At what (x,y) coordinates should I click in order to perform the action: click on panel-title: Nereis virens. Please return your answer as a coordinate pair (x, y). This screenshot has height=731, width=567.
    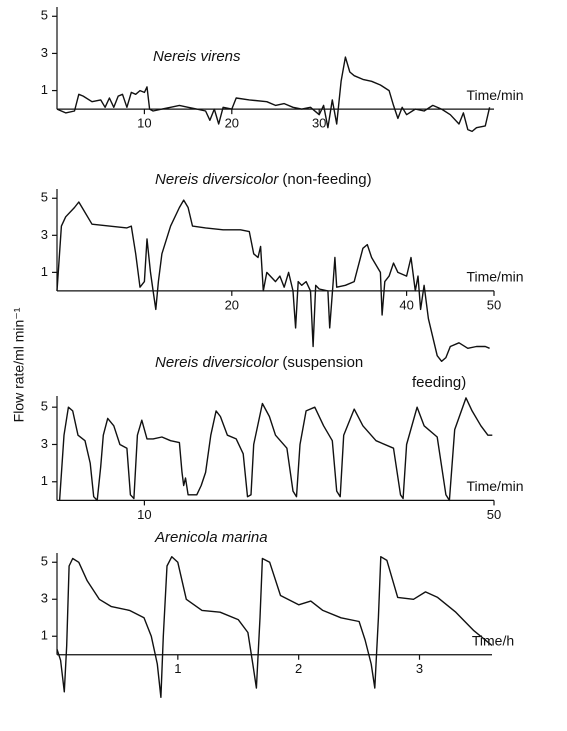
    Looking at the image, I should click on (197, 56).